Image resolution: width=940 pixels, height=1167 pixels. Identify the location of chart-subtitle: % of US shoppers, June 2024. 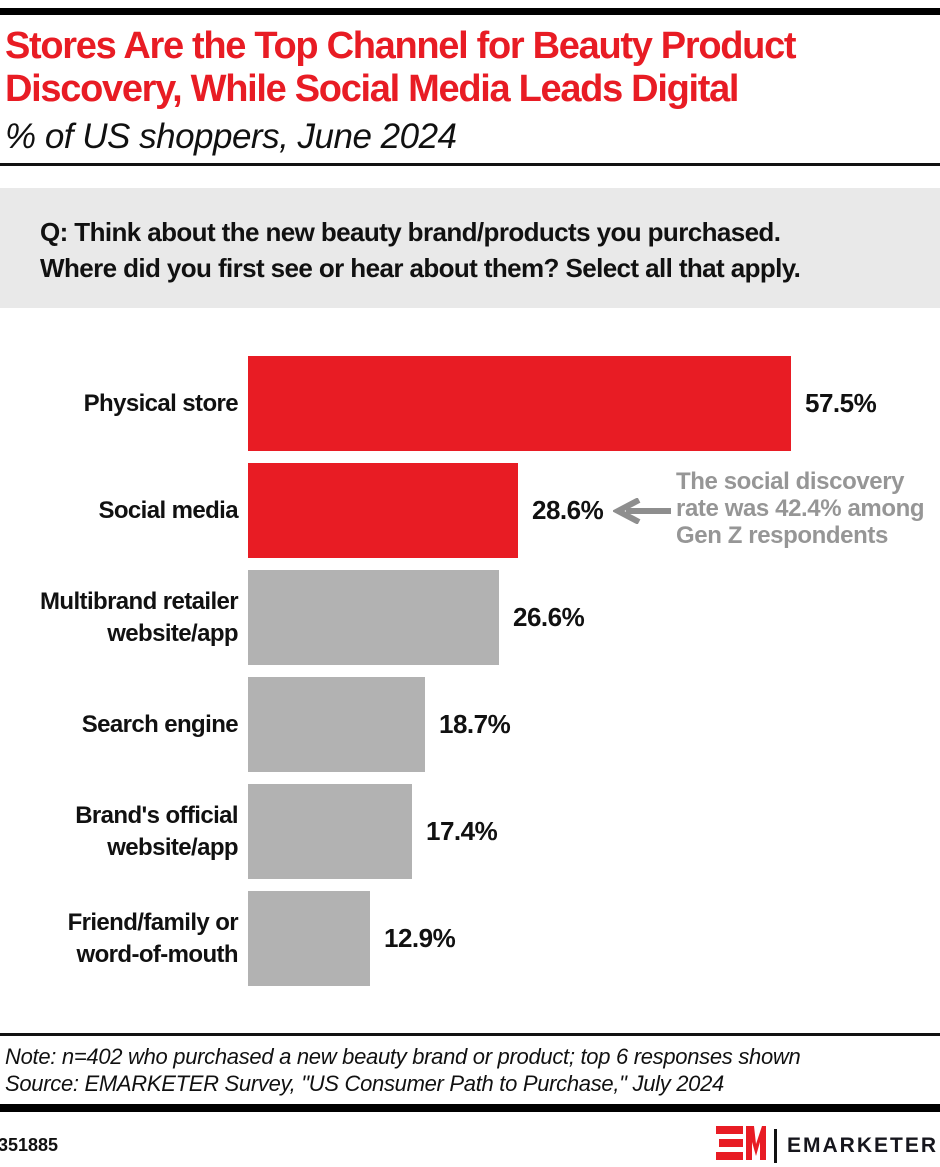
(231, 136).